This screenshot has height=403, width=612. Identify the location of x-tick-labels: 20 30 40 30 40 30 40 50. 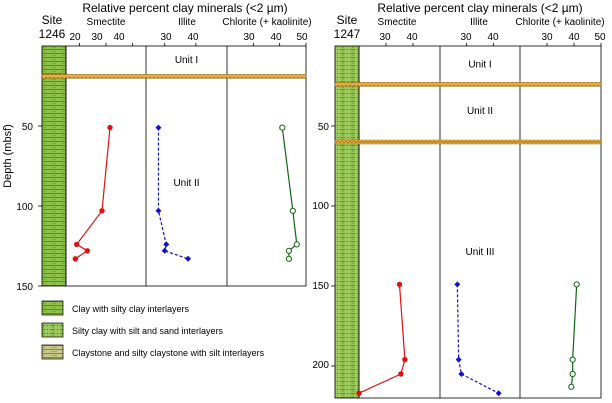
(188, 37).